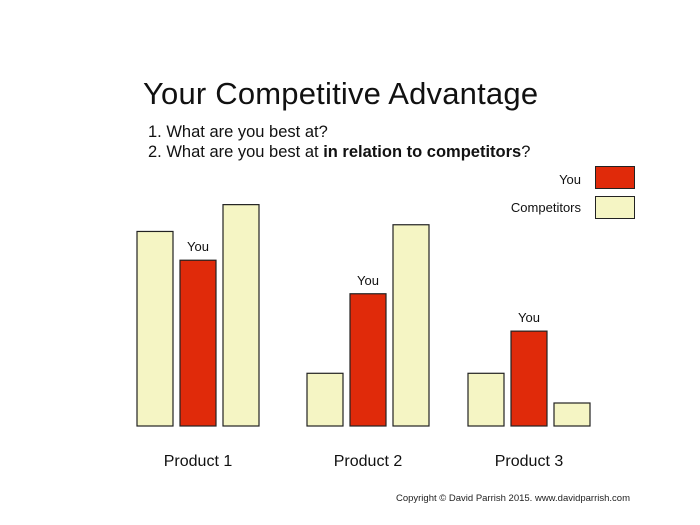  What do you see at coordinates (615, 177) in the screenshot?
I see `legend-swatch-you` at bounding box center [615, 177].